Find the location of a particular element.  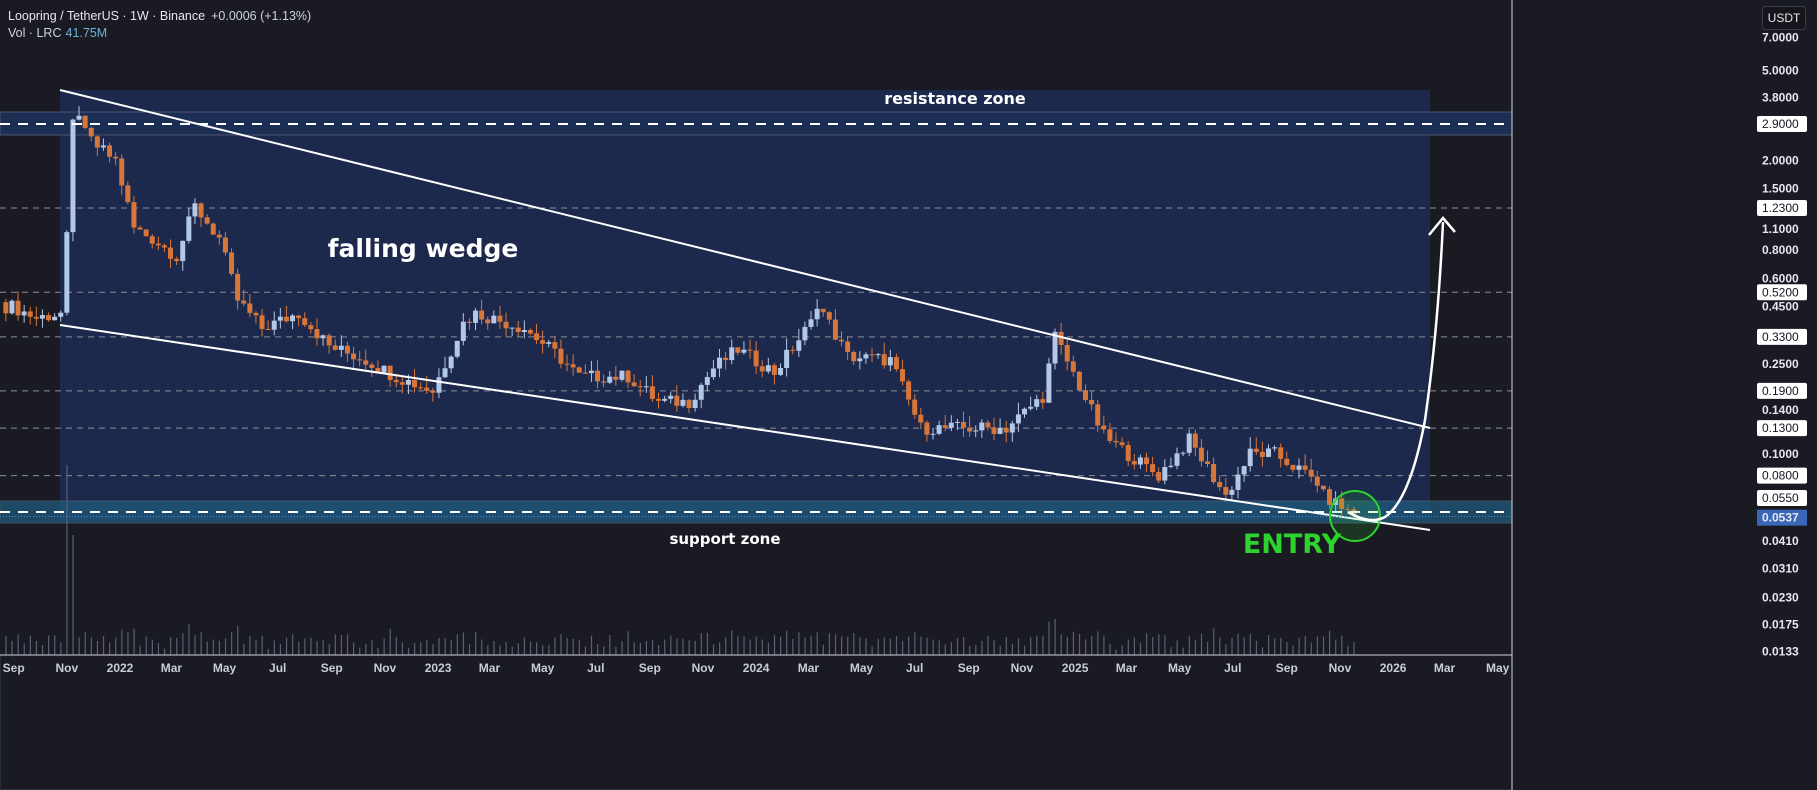

time-tick: Jul is located at coordinates (595, 668).